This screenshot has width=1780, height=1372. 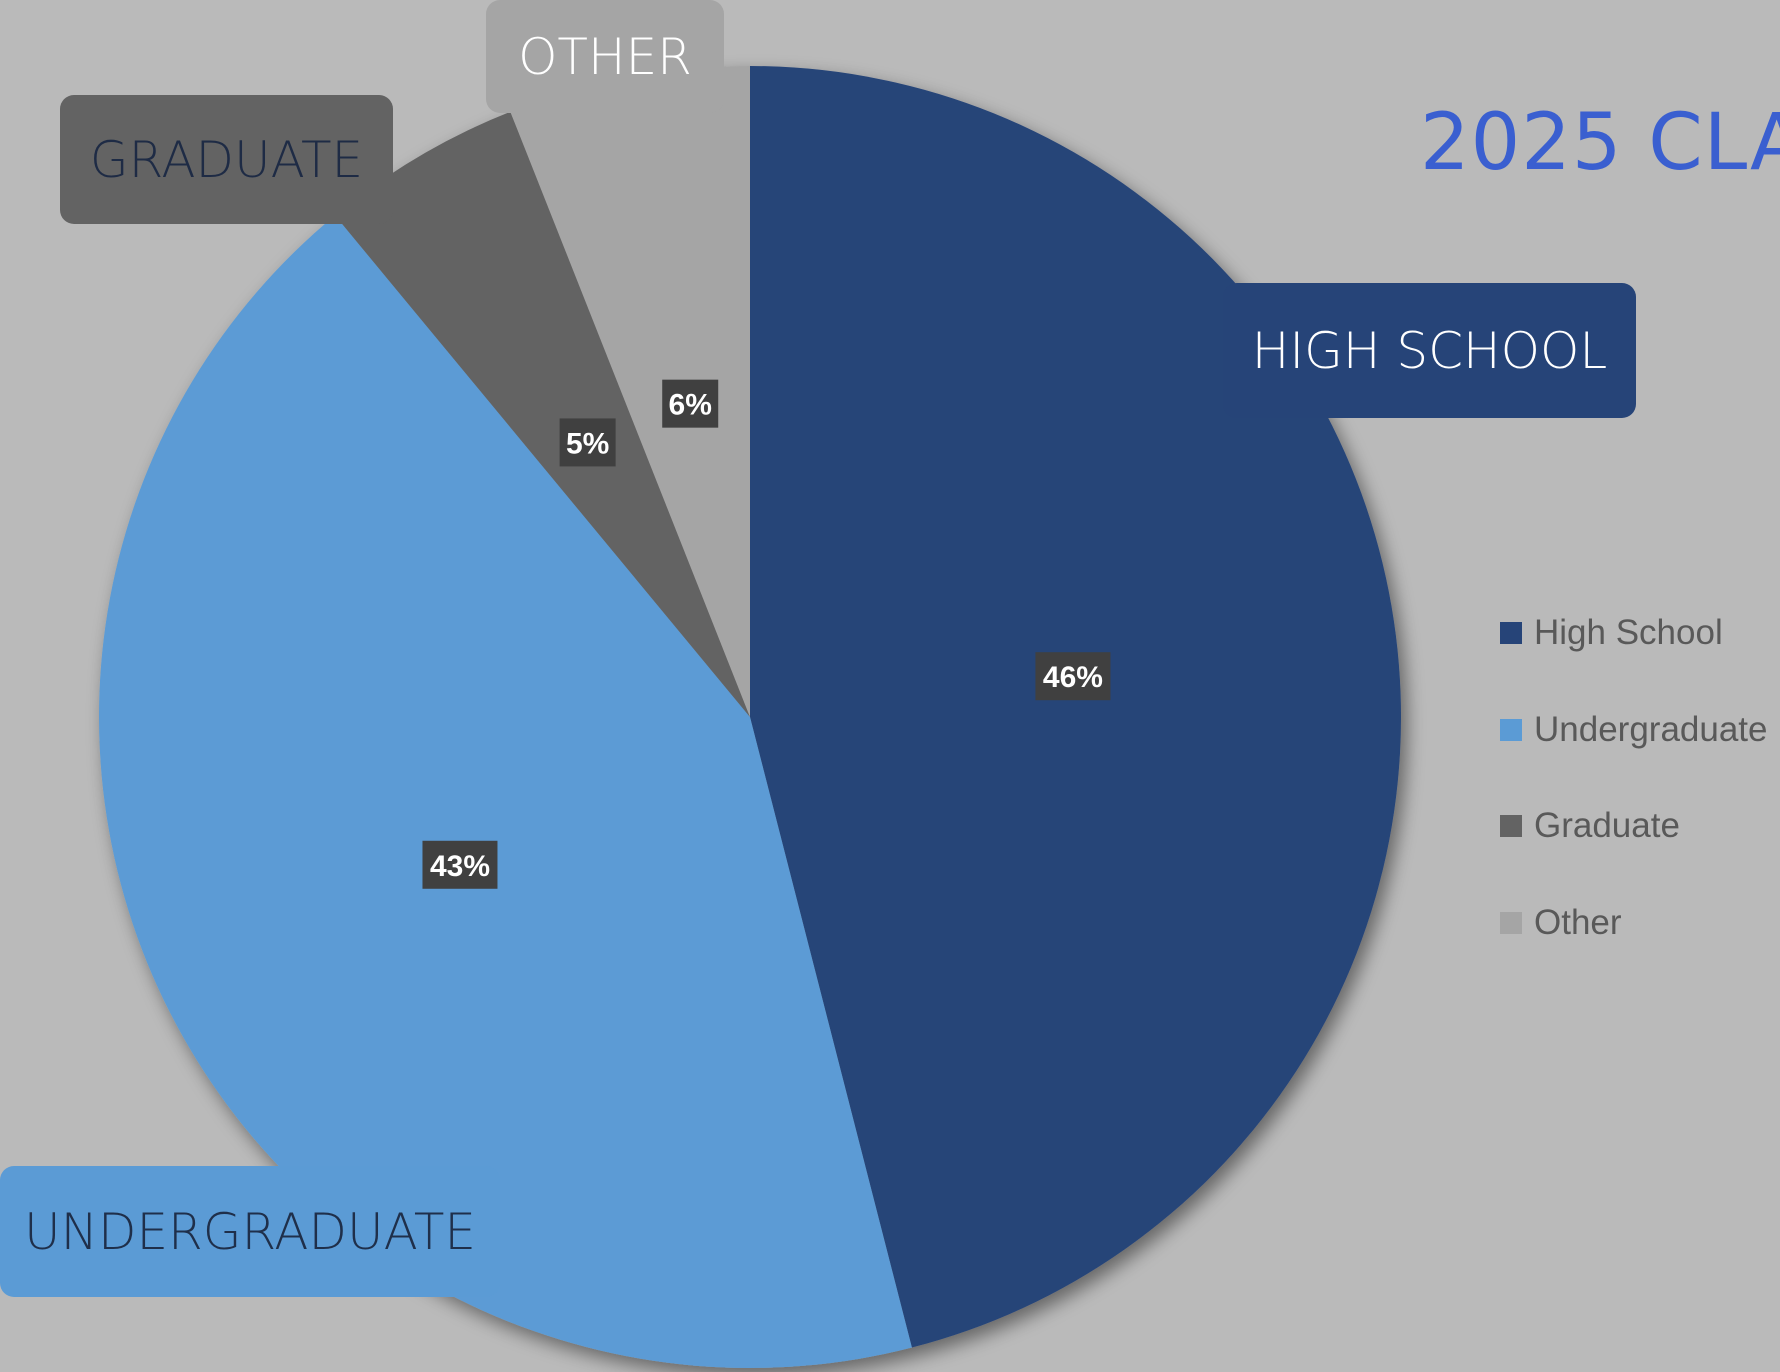 I want to click on legend-label: Other, so click(x=1578, y=922).